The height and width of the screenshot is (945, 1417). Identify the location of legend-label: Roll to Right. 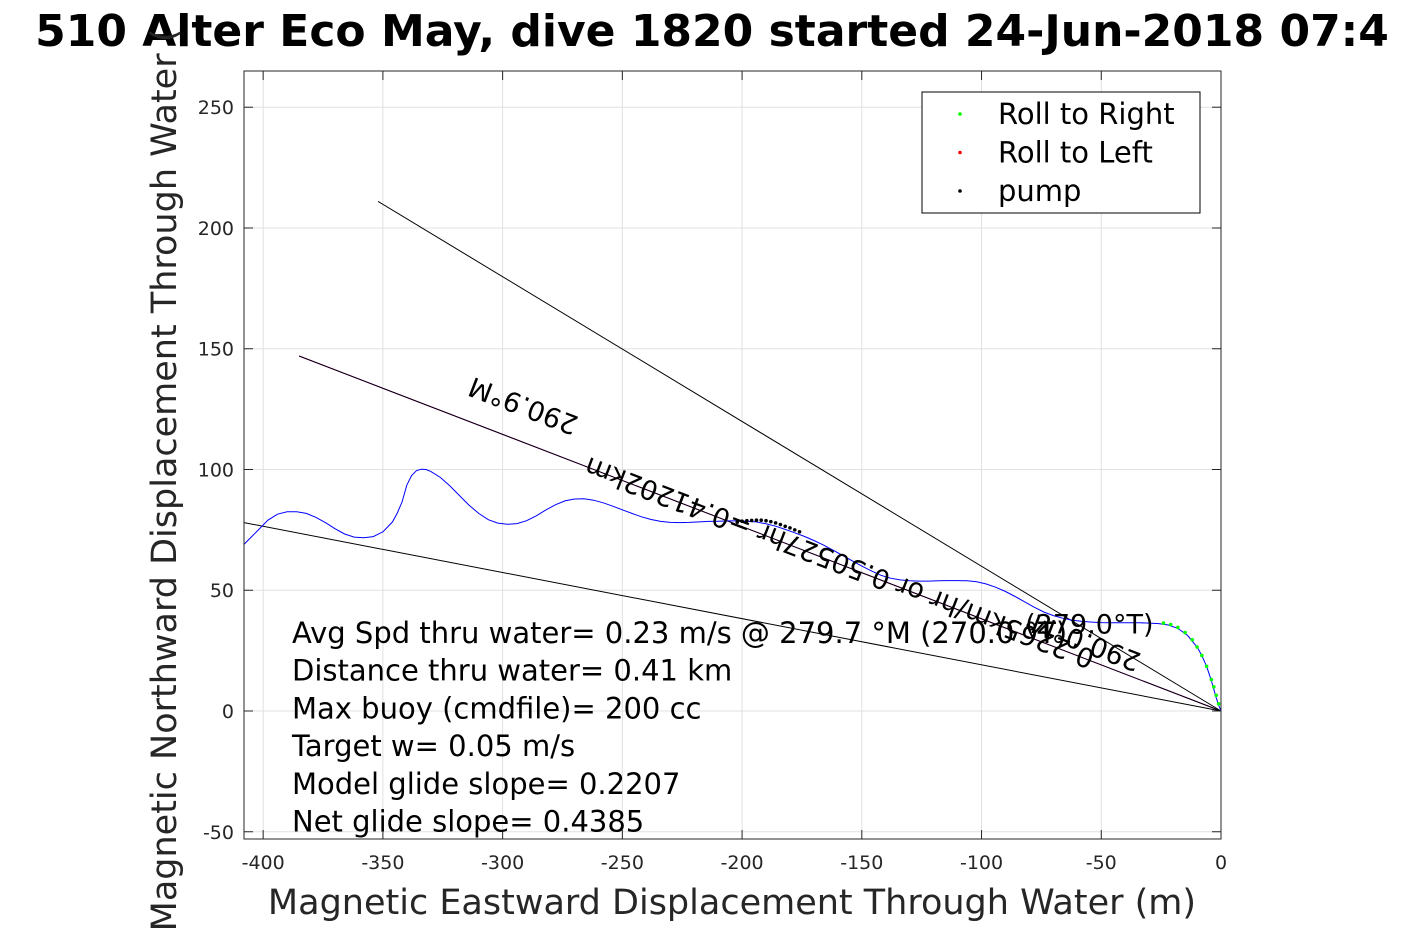
(1086, 114).